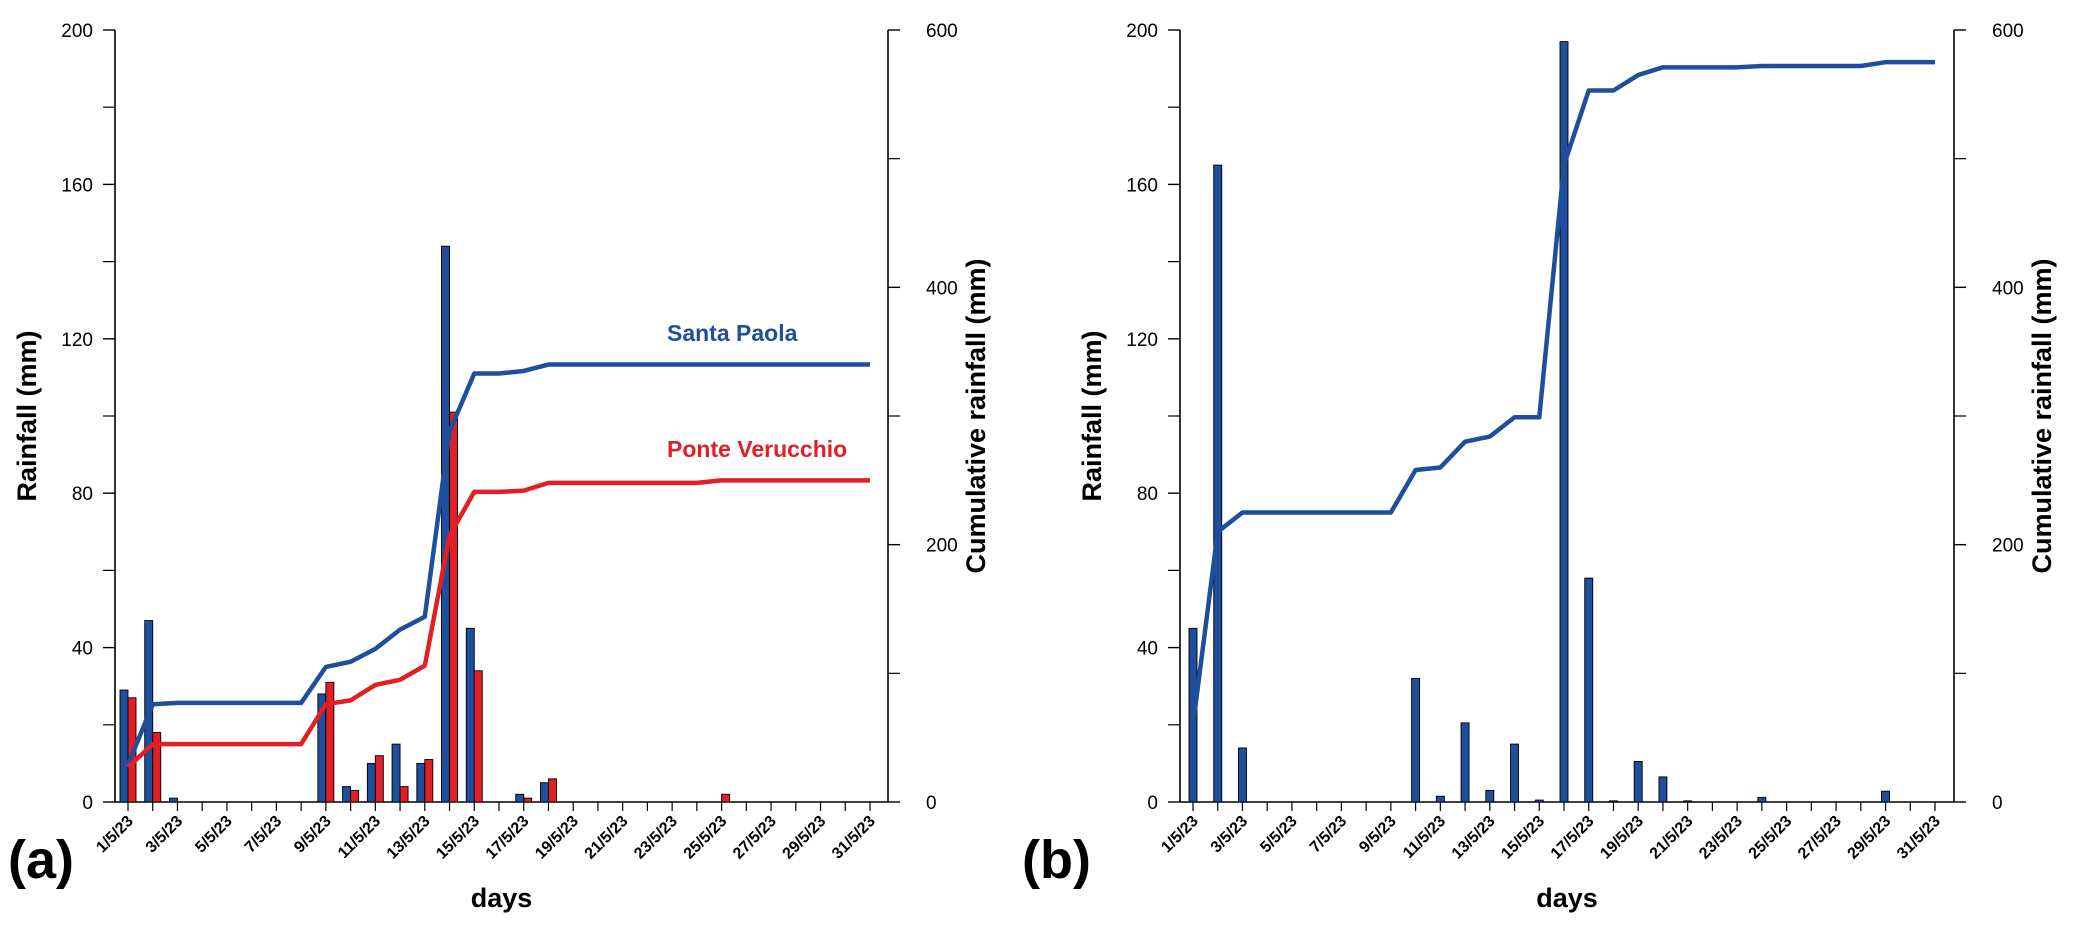  What do you see at coordinates (41, 860) in the screenshot?
I see `panel-label: (a)` at bounding box center [41, 860].